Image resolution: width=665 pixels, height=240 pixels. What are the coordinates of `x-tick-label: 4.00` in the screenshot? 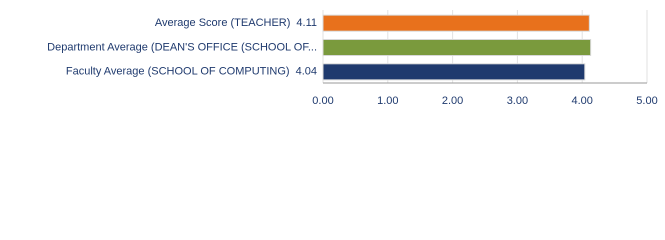 It's located at (581, 101).